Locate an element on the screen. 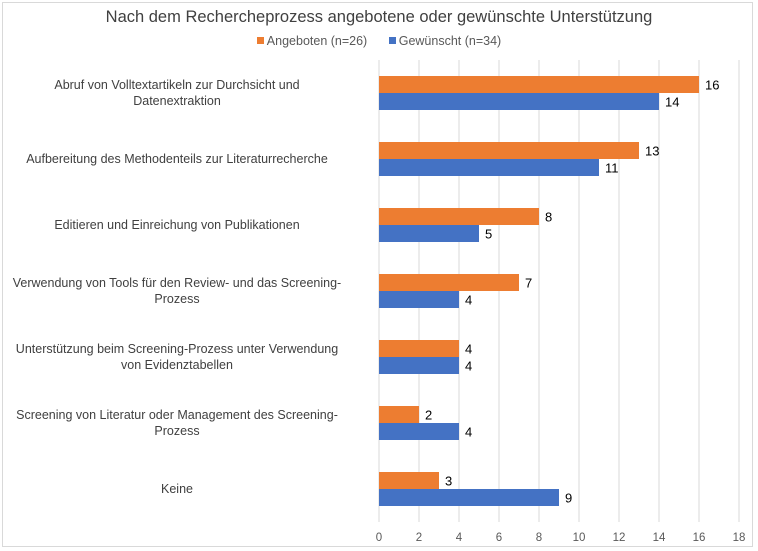 The width and height of the screenshot is (758, 551). data-label: 9 is located at coordinates (568, 498).